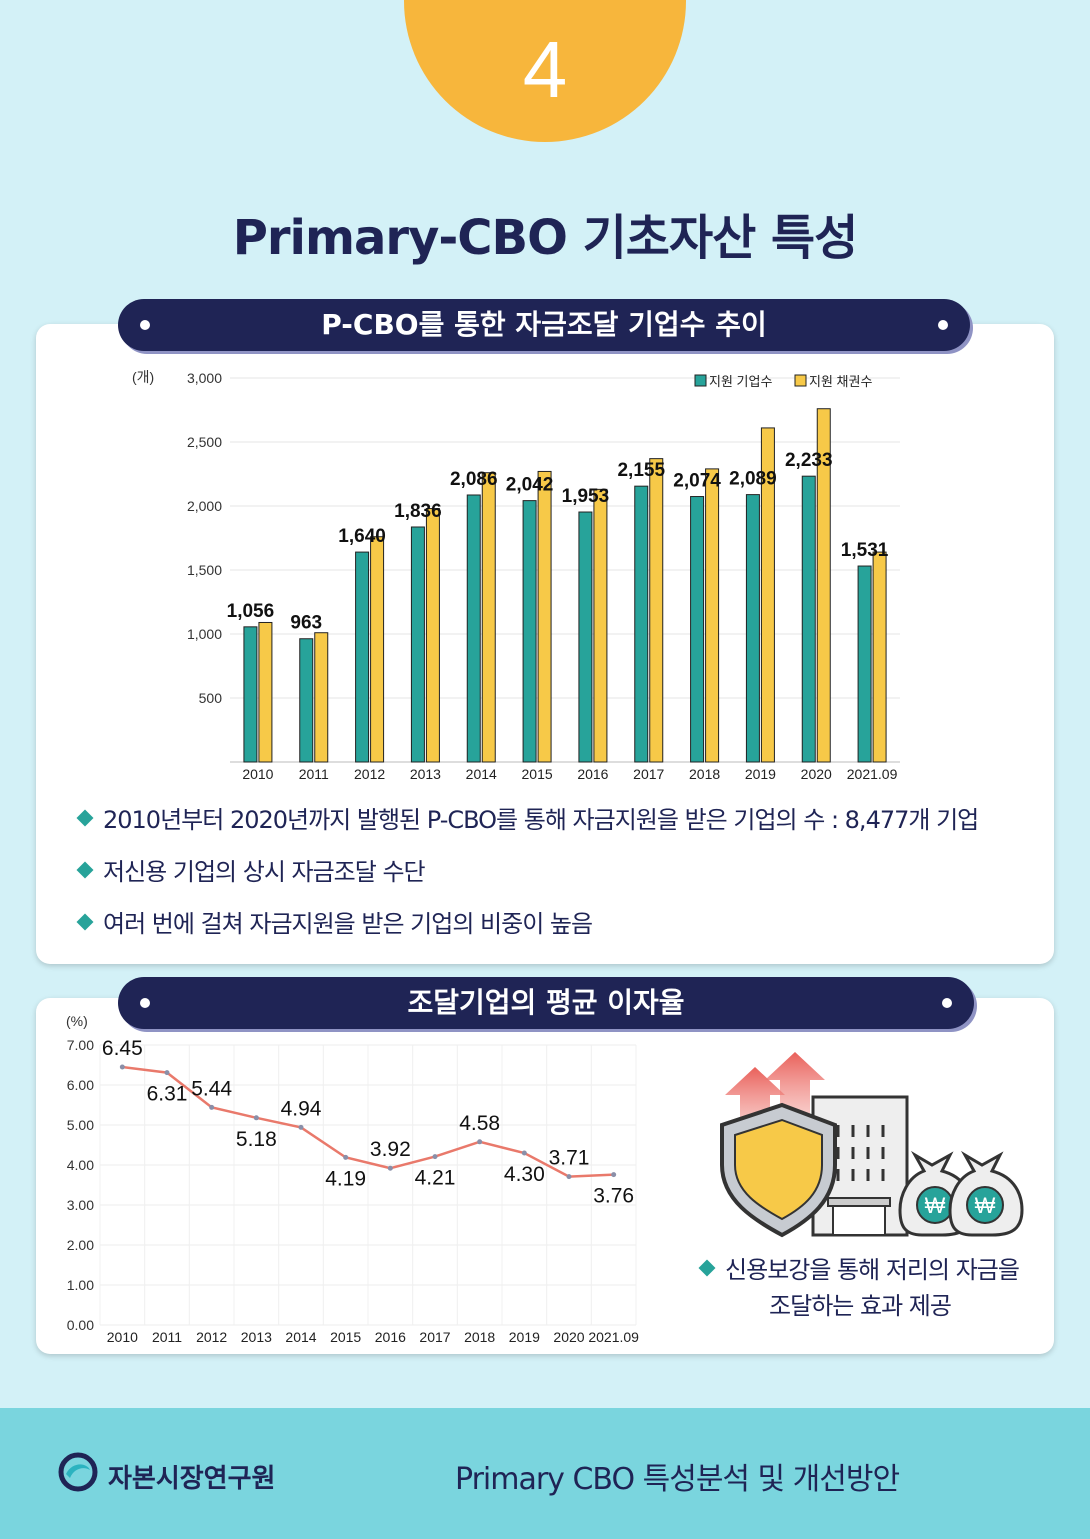 The image size is (1090, 1539). I want to click on legend-label: 지원 기업수, so click(740, 381).